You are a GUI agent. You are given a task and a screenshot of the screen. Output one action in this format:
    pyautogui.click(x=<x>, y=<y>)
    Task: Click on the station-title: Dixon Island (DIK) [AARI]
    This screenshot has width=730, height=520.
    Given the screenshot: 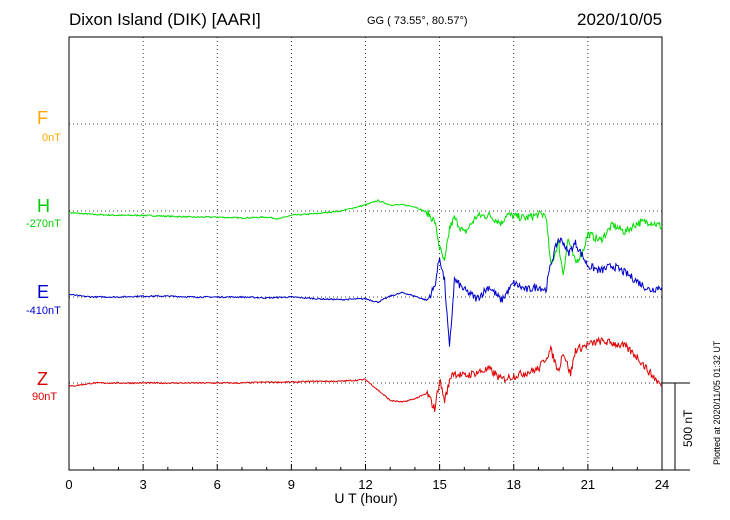 What is the action you would take?
    pyautogui.click(x=165, y=19)
    